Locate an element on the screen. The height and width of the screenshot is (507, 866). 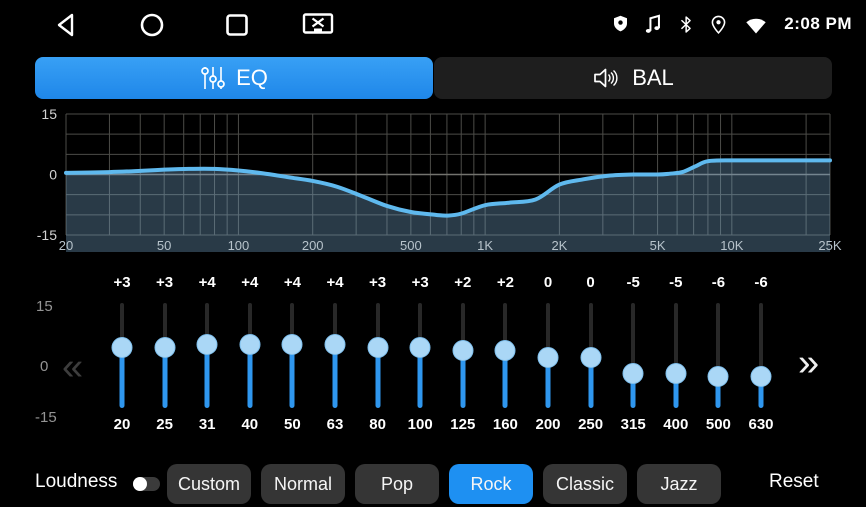
preset-button-rock: Rock is located at coordinates (491, 484).